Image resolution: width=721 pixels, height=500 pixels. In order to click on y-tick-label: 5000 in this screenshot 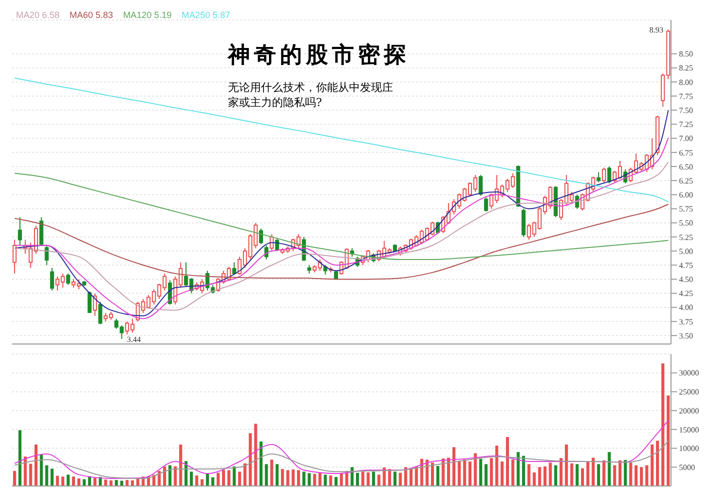, I will do `click(687, 467)`.